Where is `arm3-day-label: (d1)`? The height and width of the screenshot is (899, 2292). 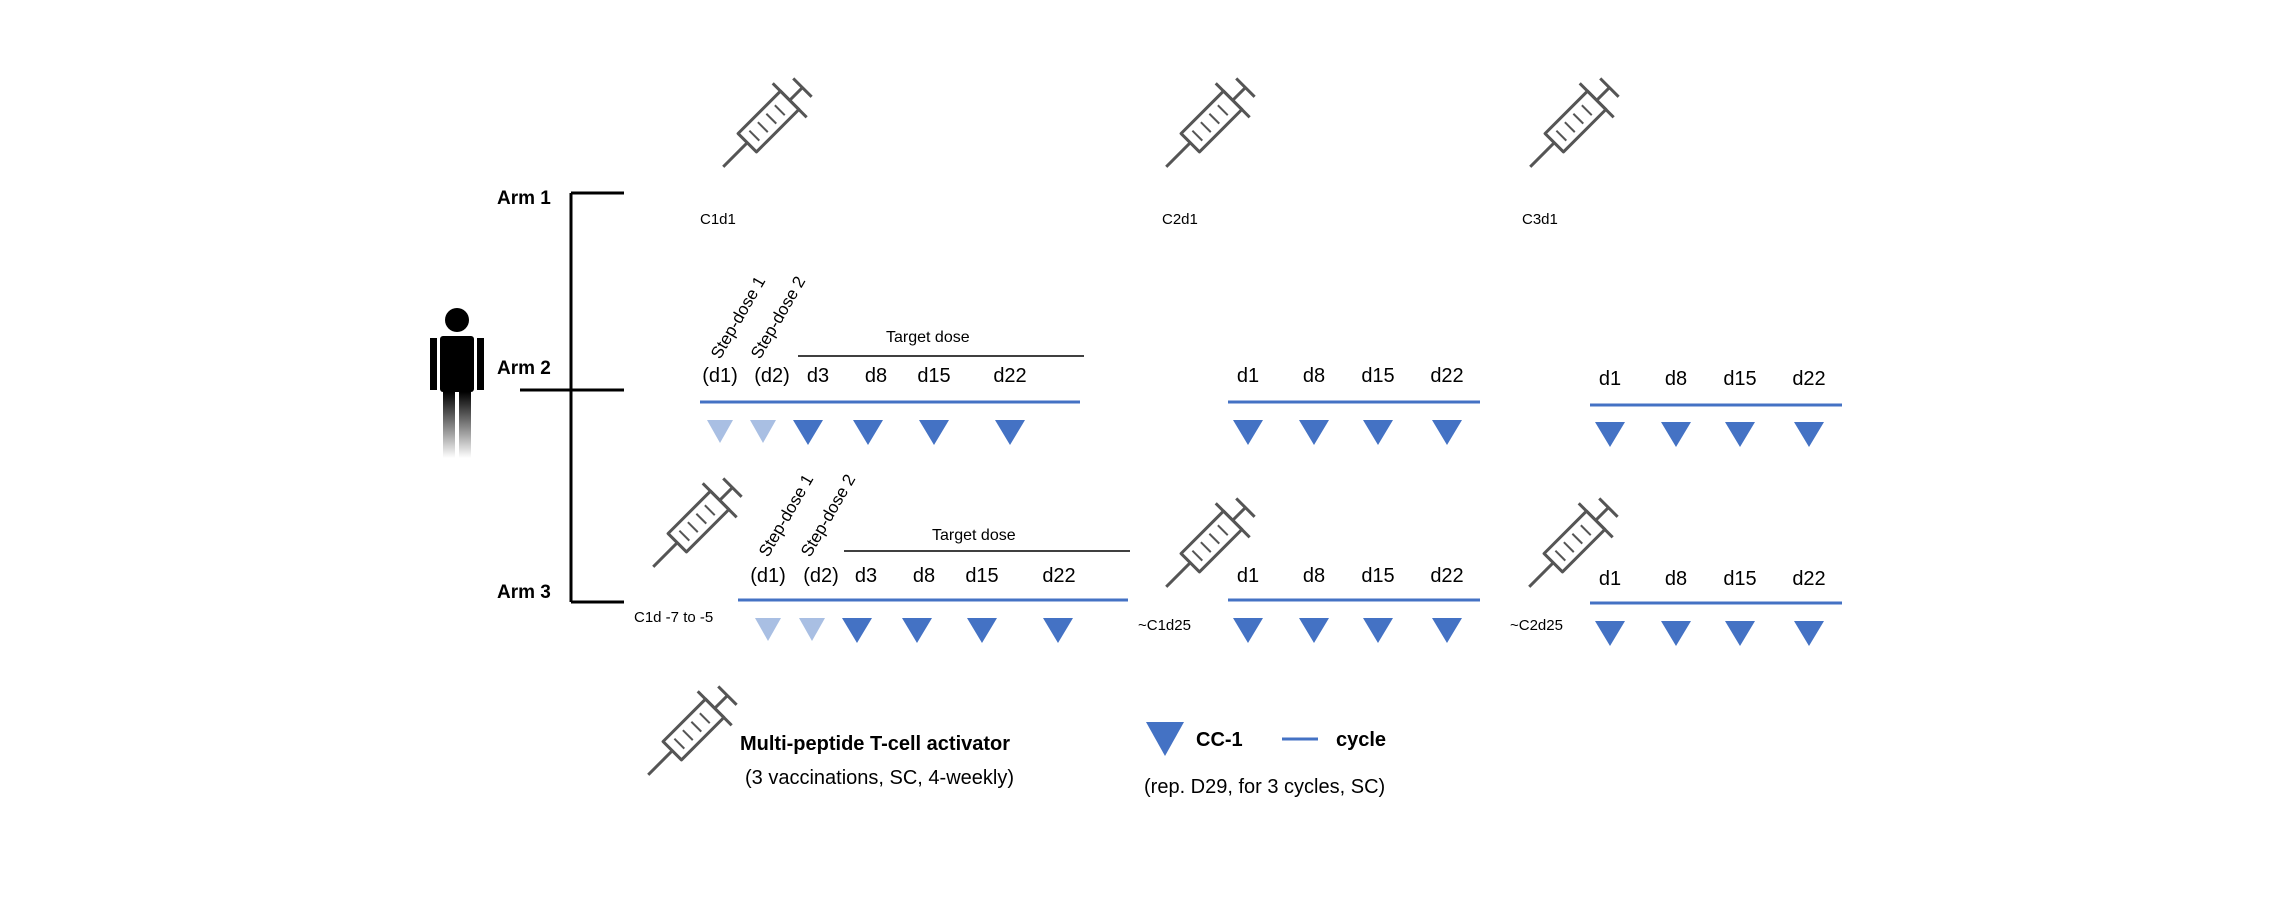
arm3-day-label: (d1) is located at coordinates (768, 576).